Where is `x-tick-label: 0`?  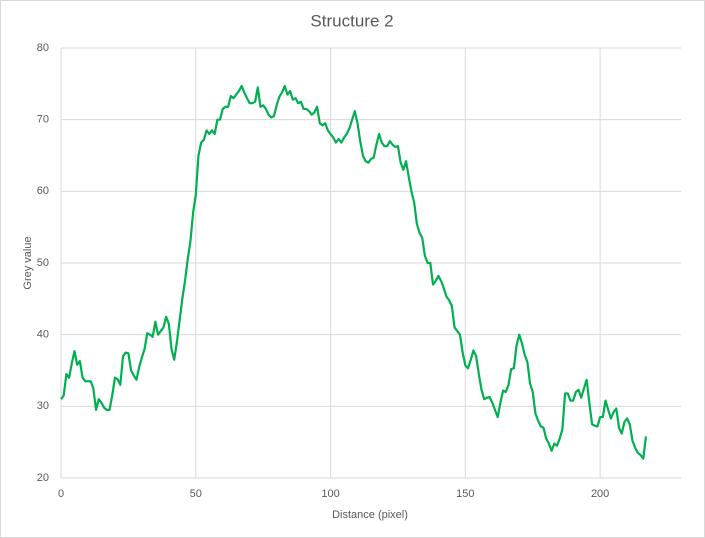
x-tick-label: 0 is located at coordinates (61, 494).